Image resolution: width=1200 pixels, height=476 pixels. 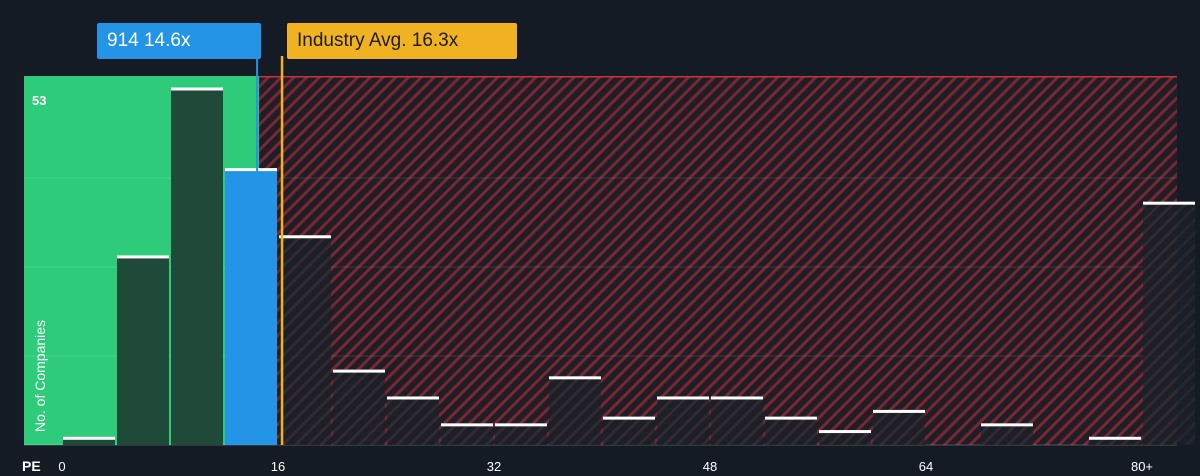 What do you see at coordinates (718, 77) in the screenshot?
I see `overvalued-zone-top-border` at bounding box center [718, 77].